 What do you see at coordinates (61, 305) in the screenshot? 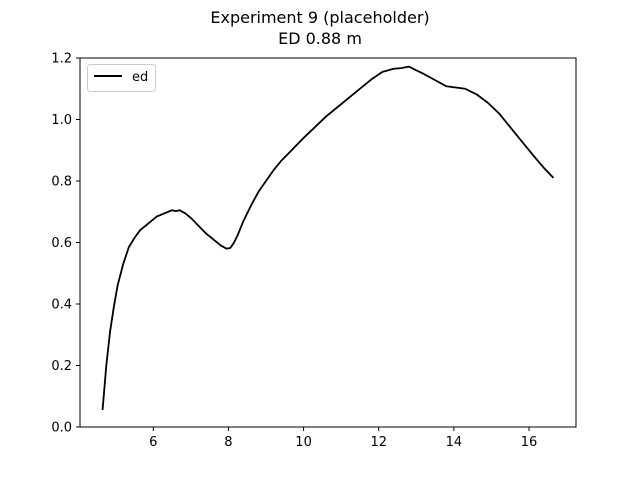
I see `y-tick-label: 0.4` at bounding box center [61, 305].